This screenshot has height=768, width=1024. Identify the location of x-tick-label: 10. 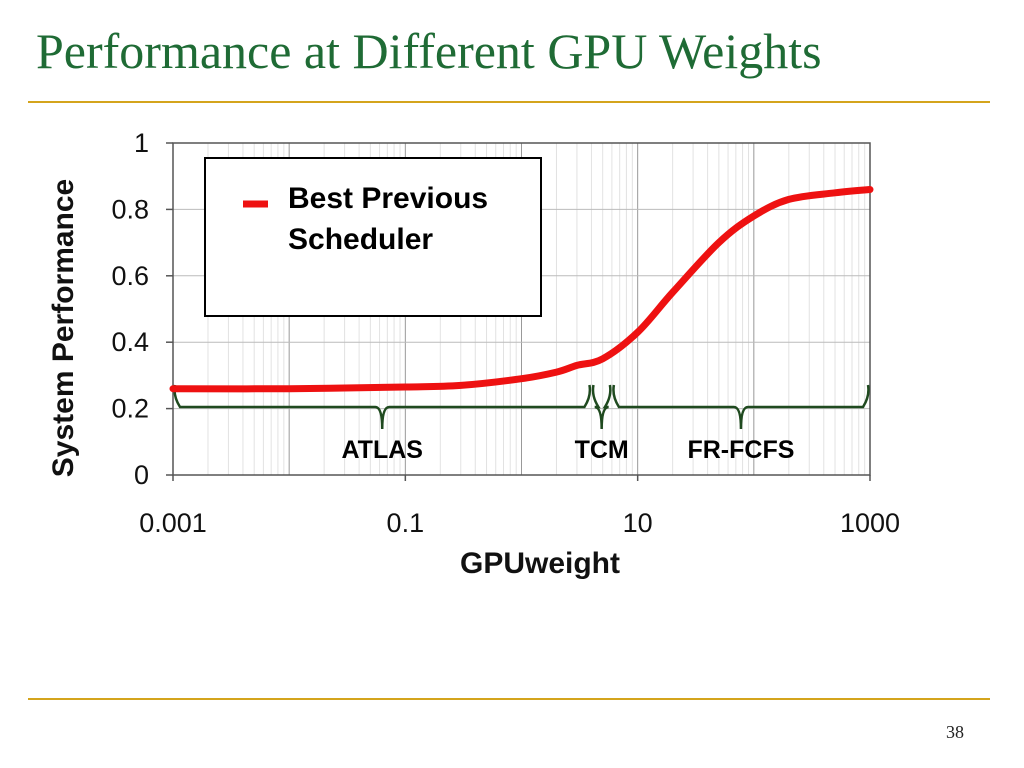
(638, 523).